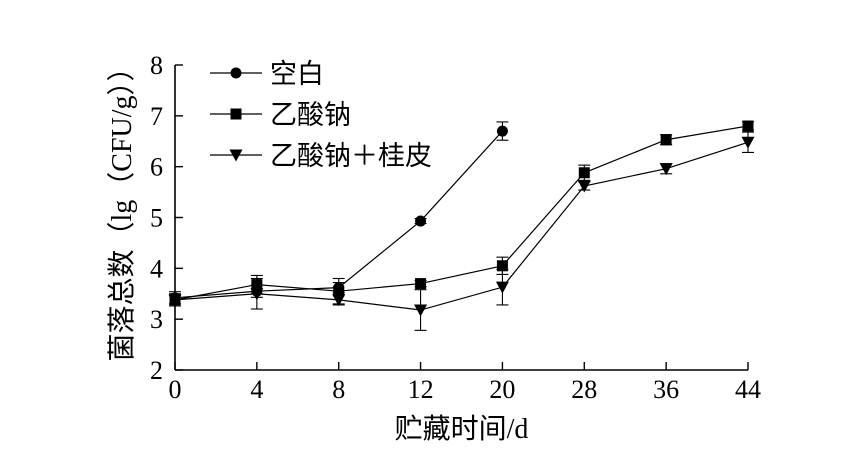 The height and width of the screenshot is (458, 855). I want to click on y-tick-label: 6, so click(156, 167).